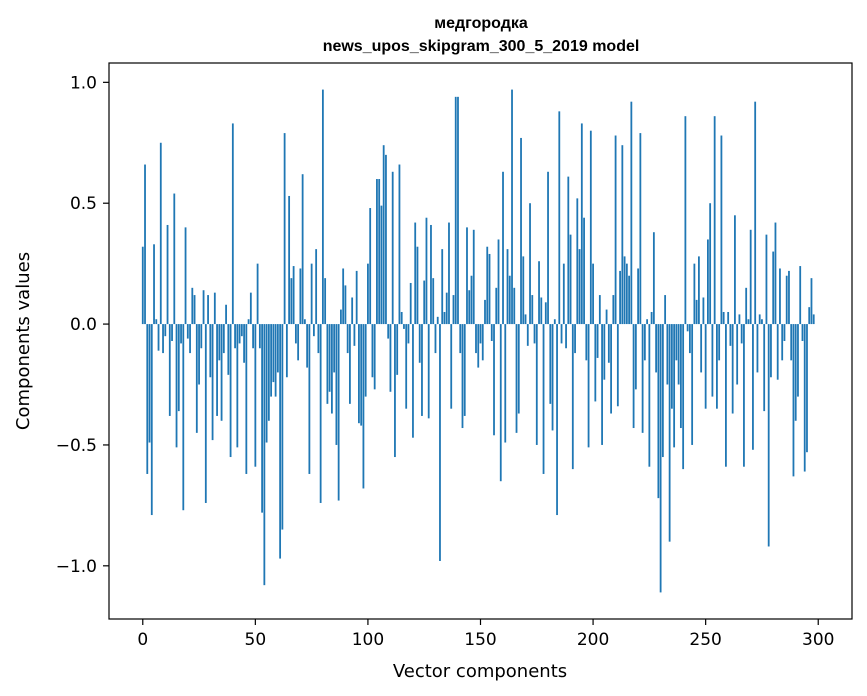 The height and width of the screenshot is (696, 867). What do you see at coordinates (818, 640) in the screenshot?
I see `x-tick-label: 300` at bounding box center [818, 640].